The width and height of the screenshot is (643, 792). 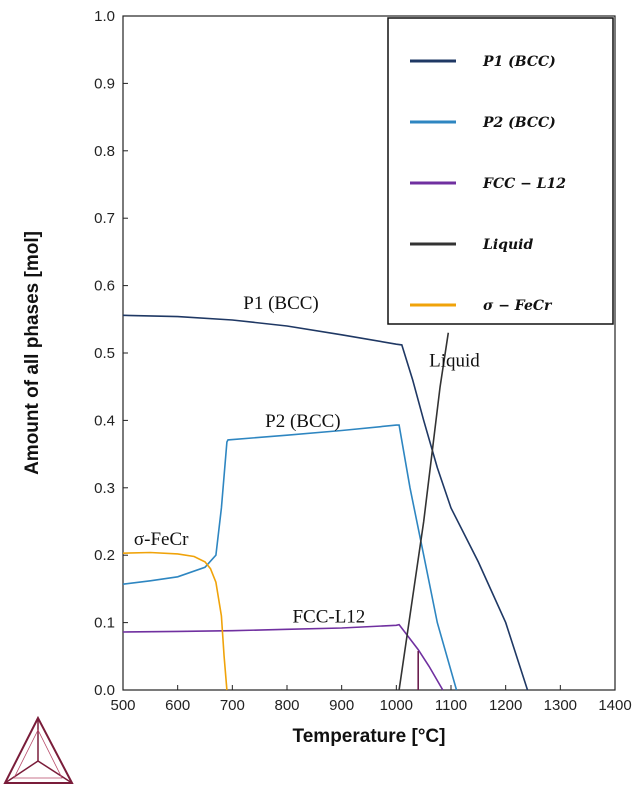 I want to click on y-tick-label: 1.0, so click(x=104, y=16).